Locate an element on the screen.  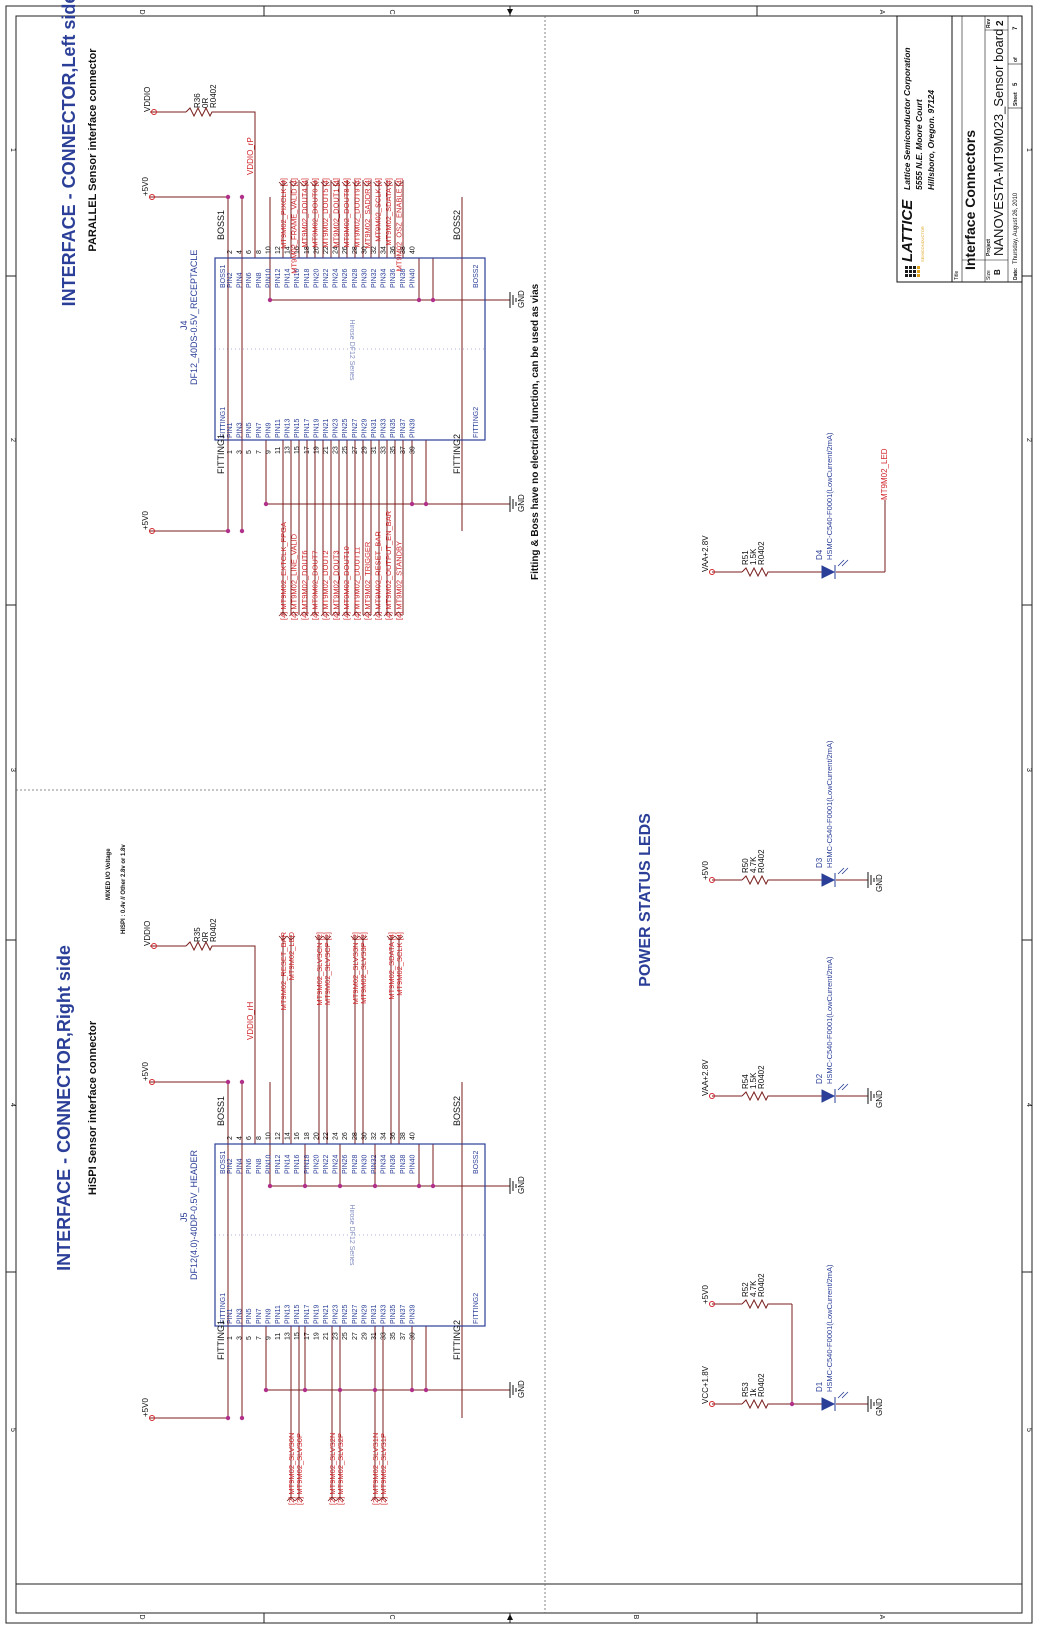
j4-vddio: VDDIO is located at coordinates (147, 99).